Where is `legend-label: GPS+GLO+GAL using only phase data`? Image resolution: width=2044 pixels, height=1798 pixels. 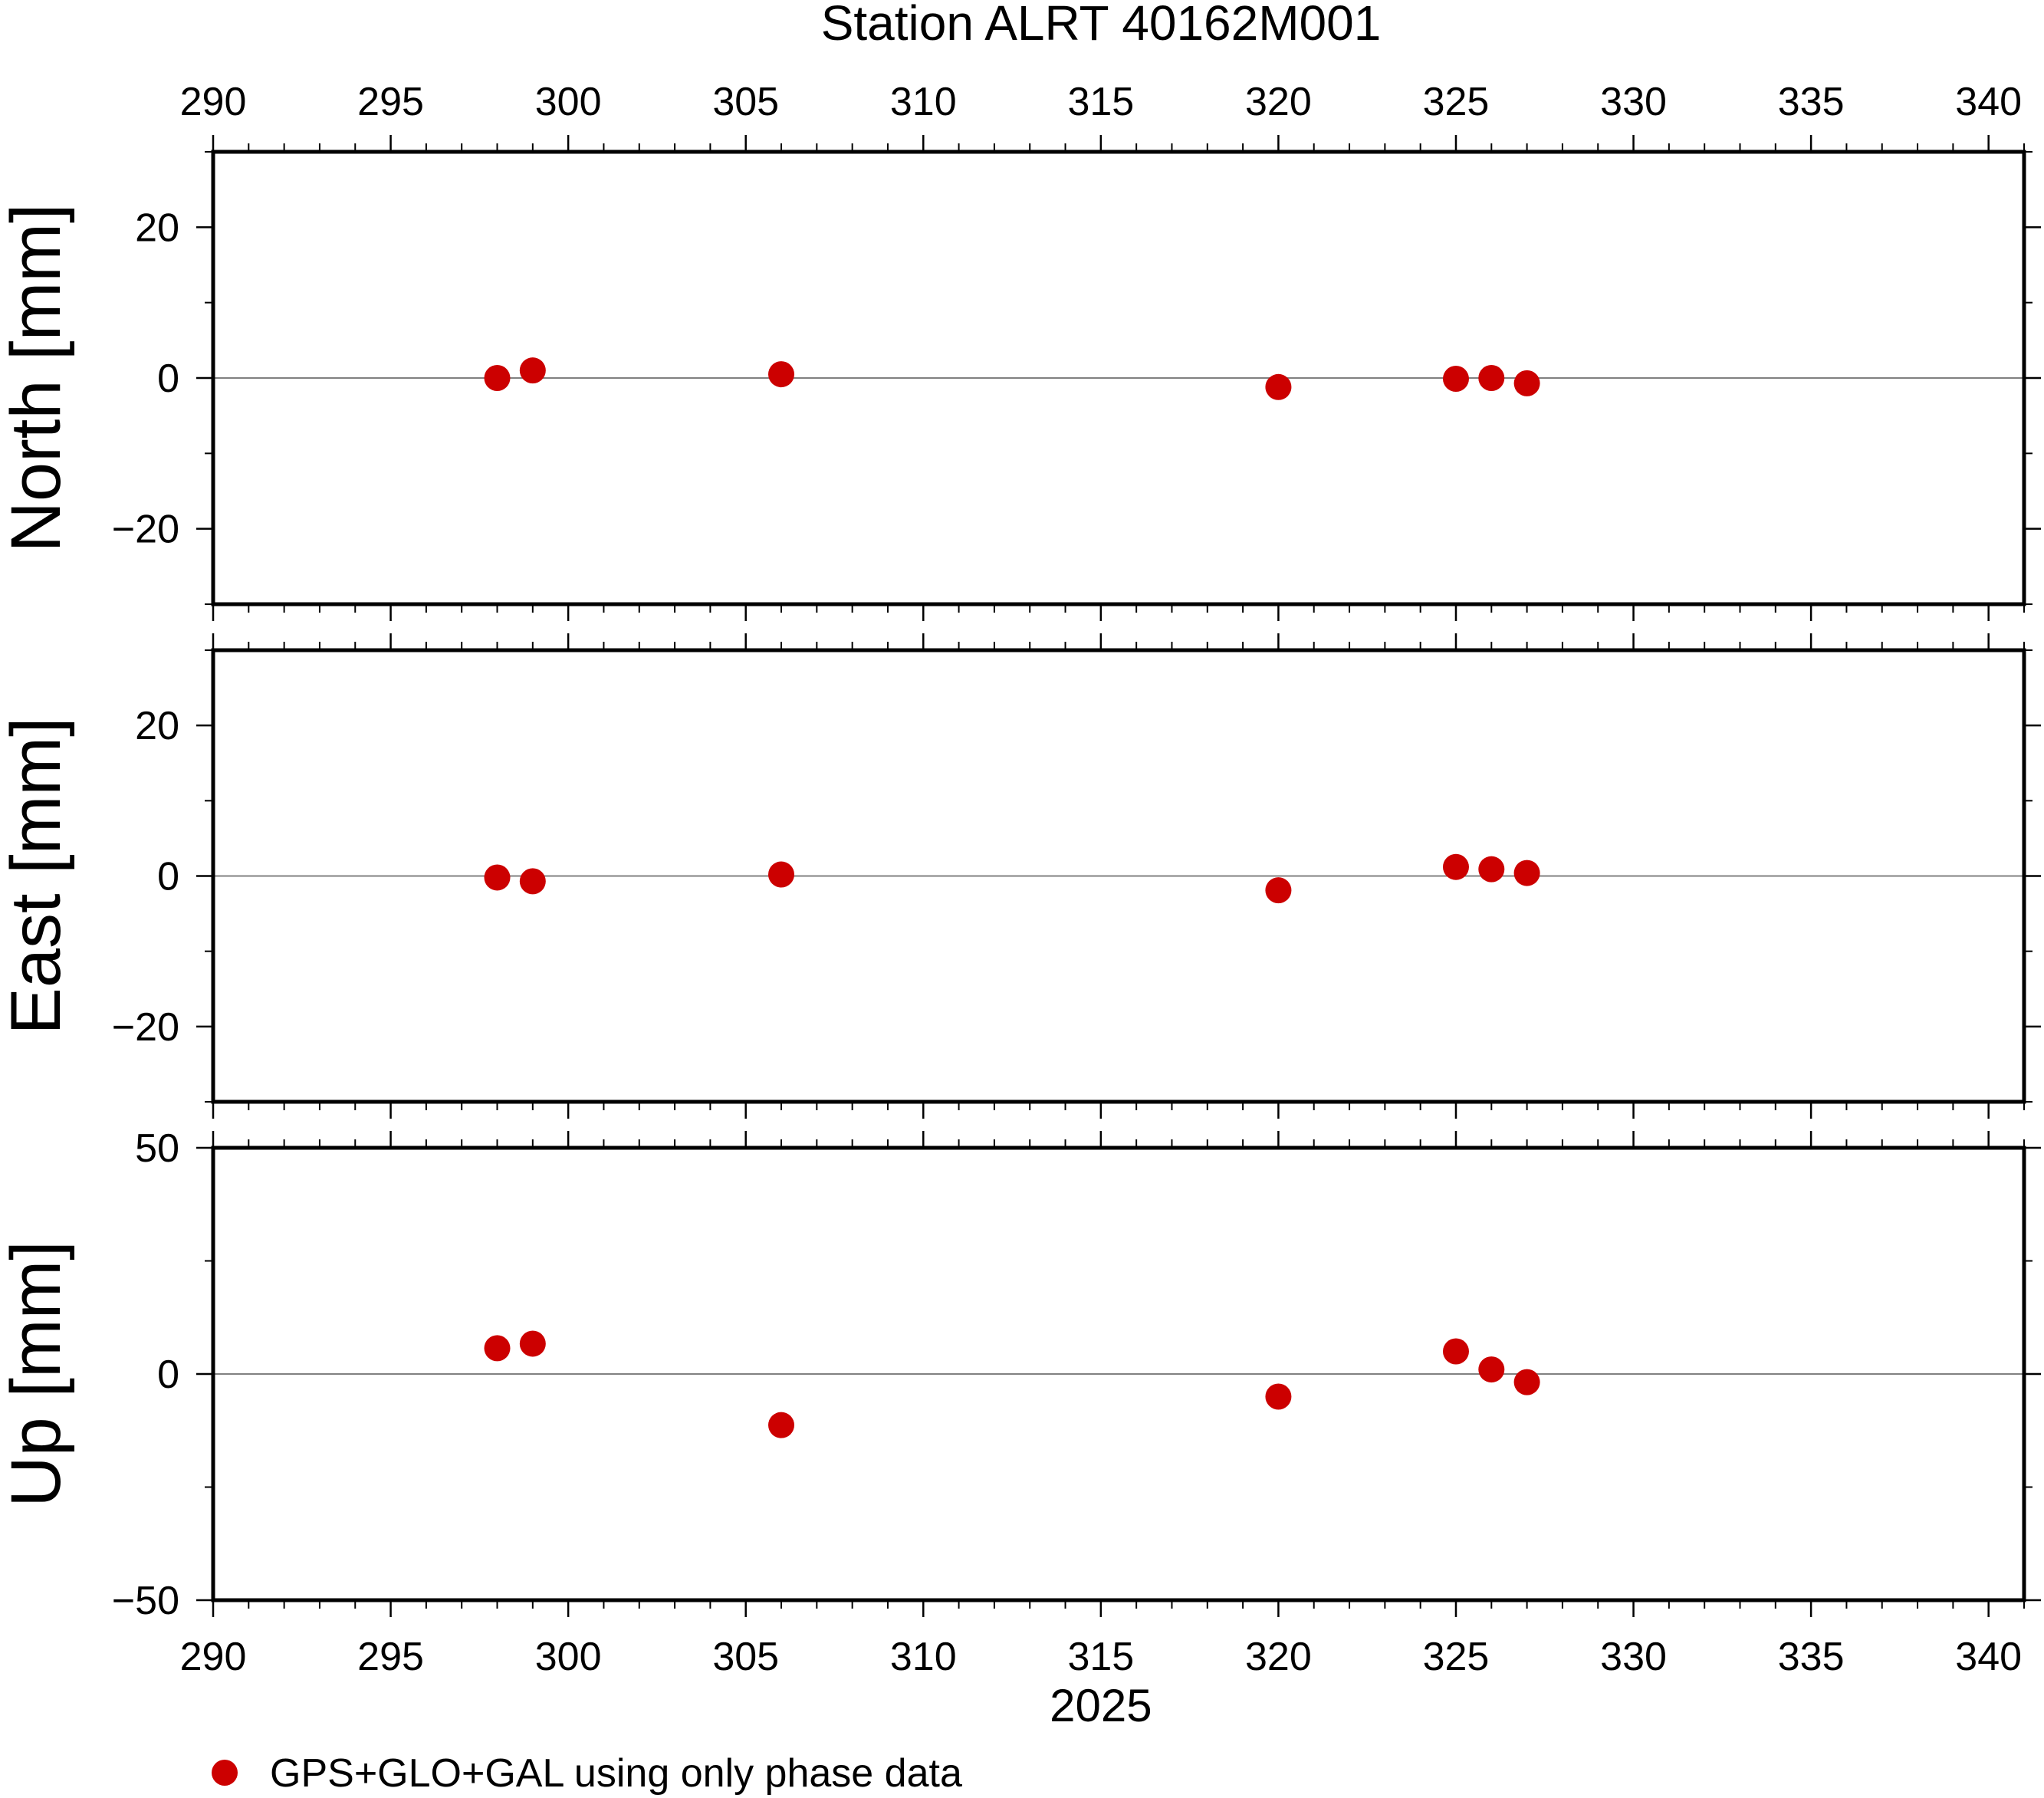 legend-label: GPS+GLO+GAL using only phase data is located at coordinates (616, 1774).